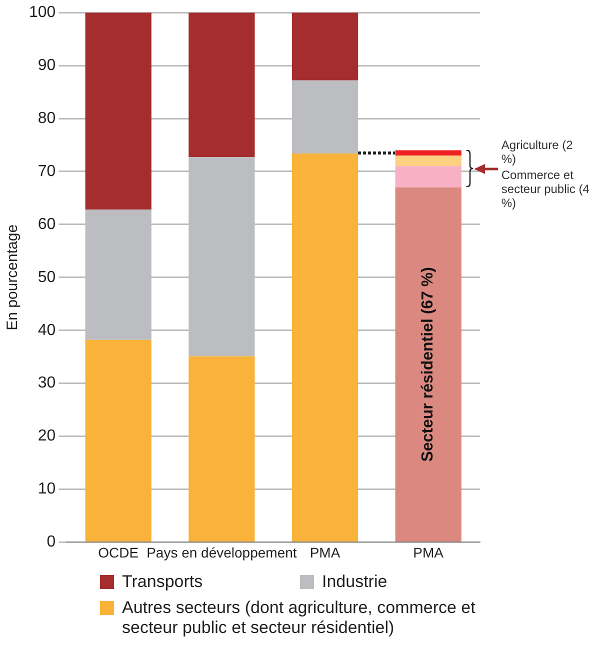 This screenshot has width=592, height=651. I want to click on y-tick-label: 80, so click(47, 118).